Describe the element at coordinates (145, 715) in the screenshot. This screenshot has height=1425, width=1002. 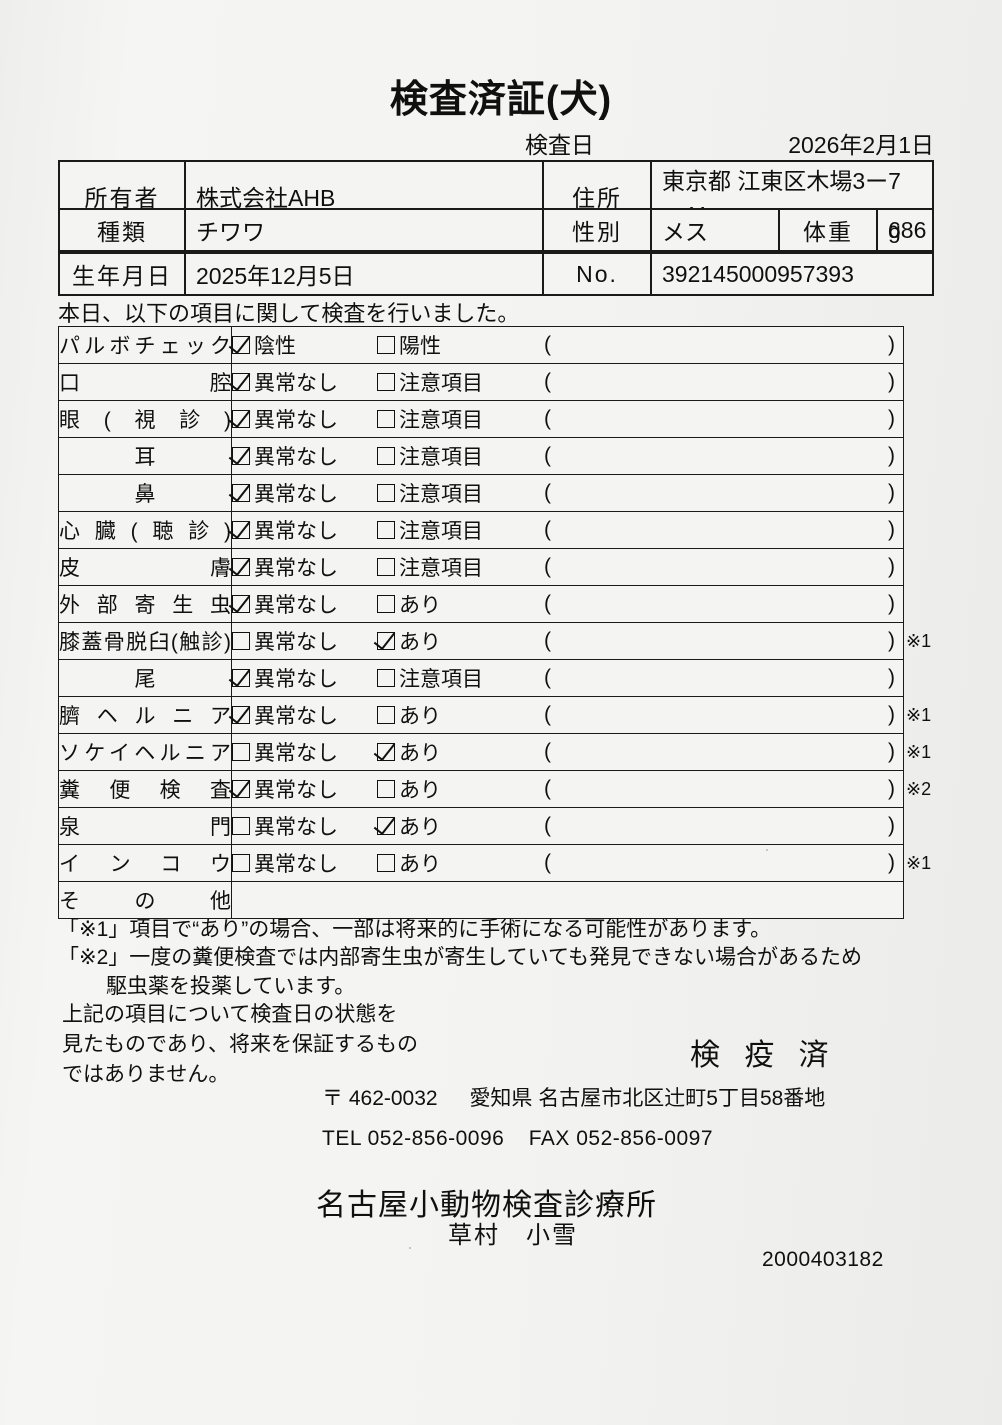
I see `checklist-item-label: 臍ヘルニア` at that location.